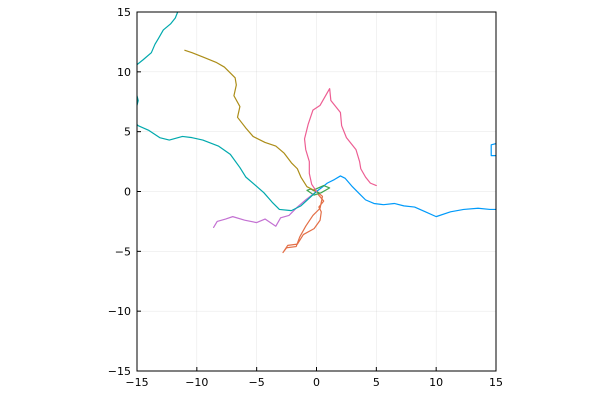 The height and width of the screenshot is (400, 600). Describe the element at coordinates (436, 382) in the screenshot. I see `x-tick-label: 10` at that location.